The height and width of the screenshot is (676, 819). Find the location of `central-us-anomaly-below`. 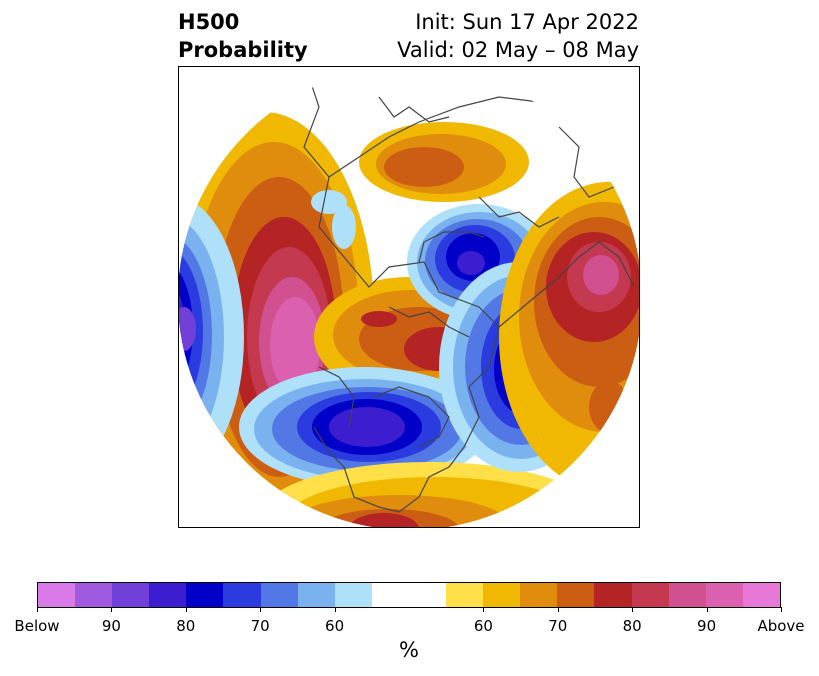

central-us-anomaly-below is located at coordinates (364, 427).